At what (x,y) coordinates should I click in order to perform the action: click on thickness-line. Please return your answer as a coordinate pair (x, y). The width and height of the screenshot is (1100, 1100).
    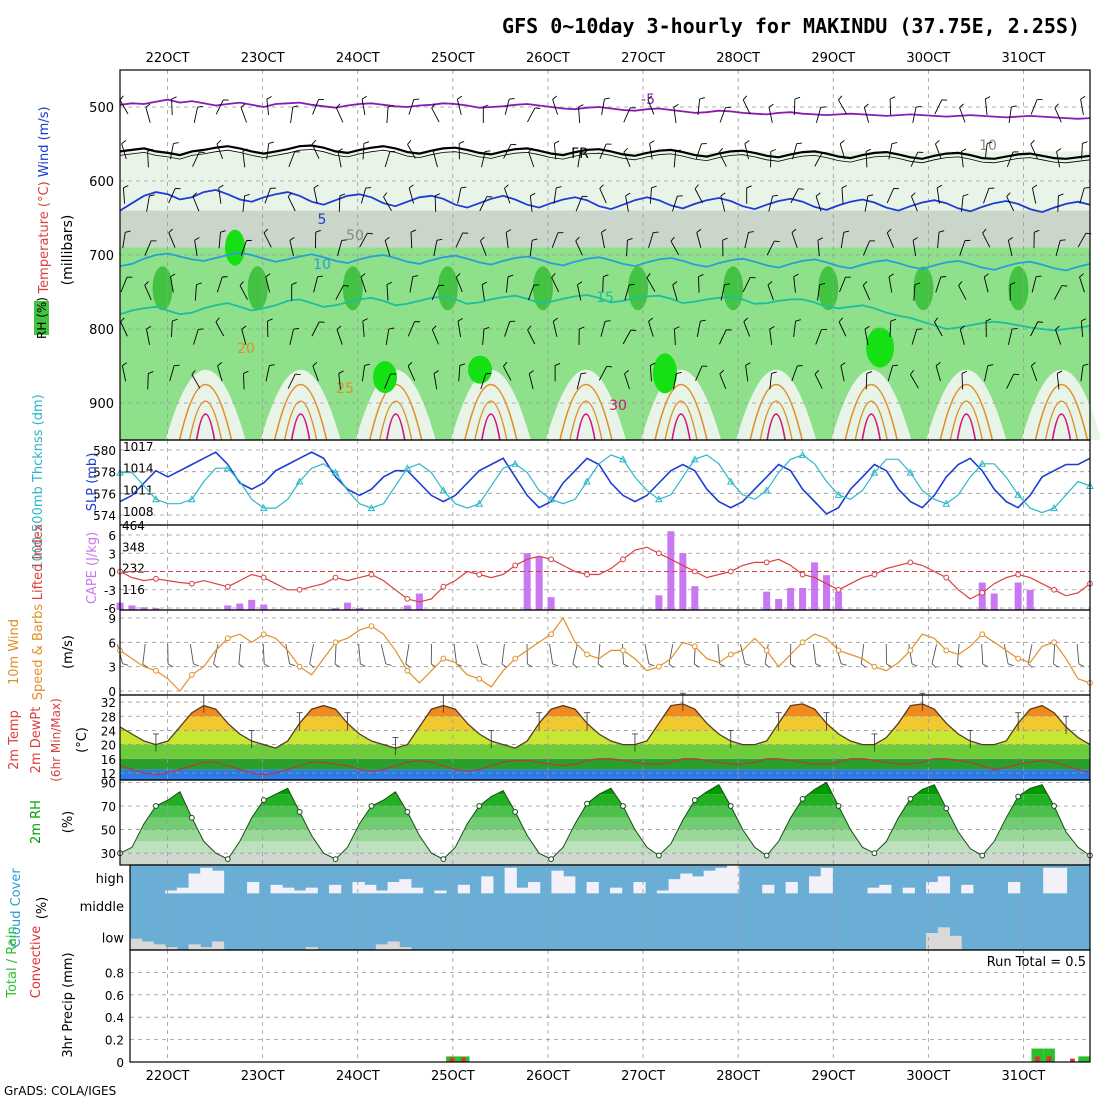
    Looking at the image, I should click on (605, 484).